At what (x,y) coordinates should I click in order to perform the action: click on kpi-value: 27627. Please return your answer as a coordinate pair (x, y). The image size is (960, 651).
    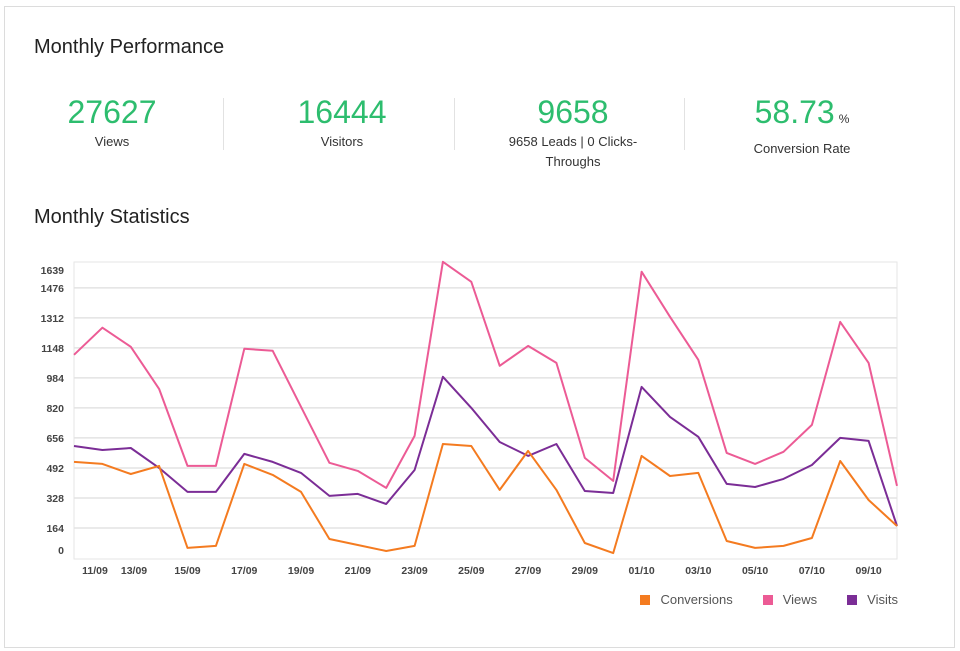
    Looking at the image, I should click on (112, 112).